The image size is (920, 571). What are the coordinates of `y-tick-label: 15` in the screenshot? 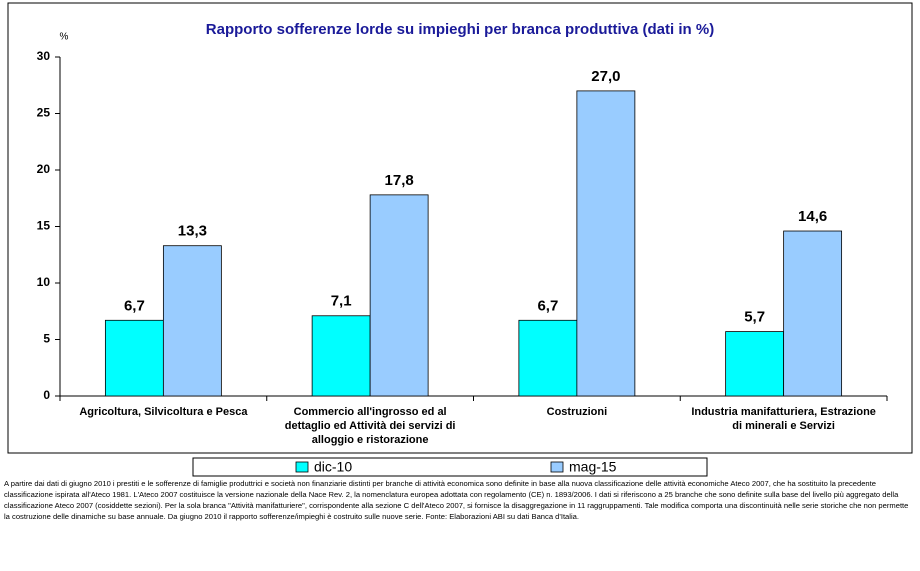 It's located at (44, 226).